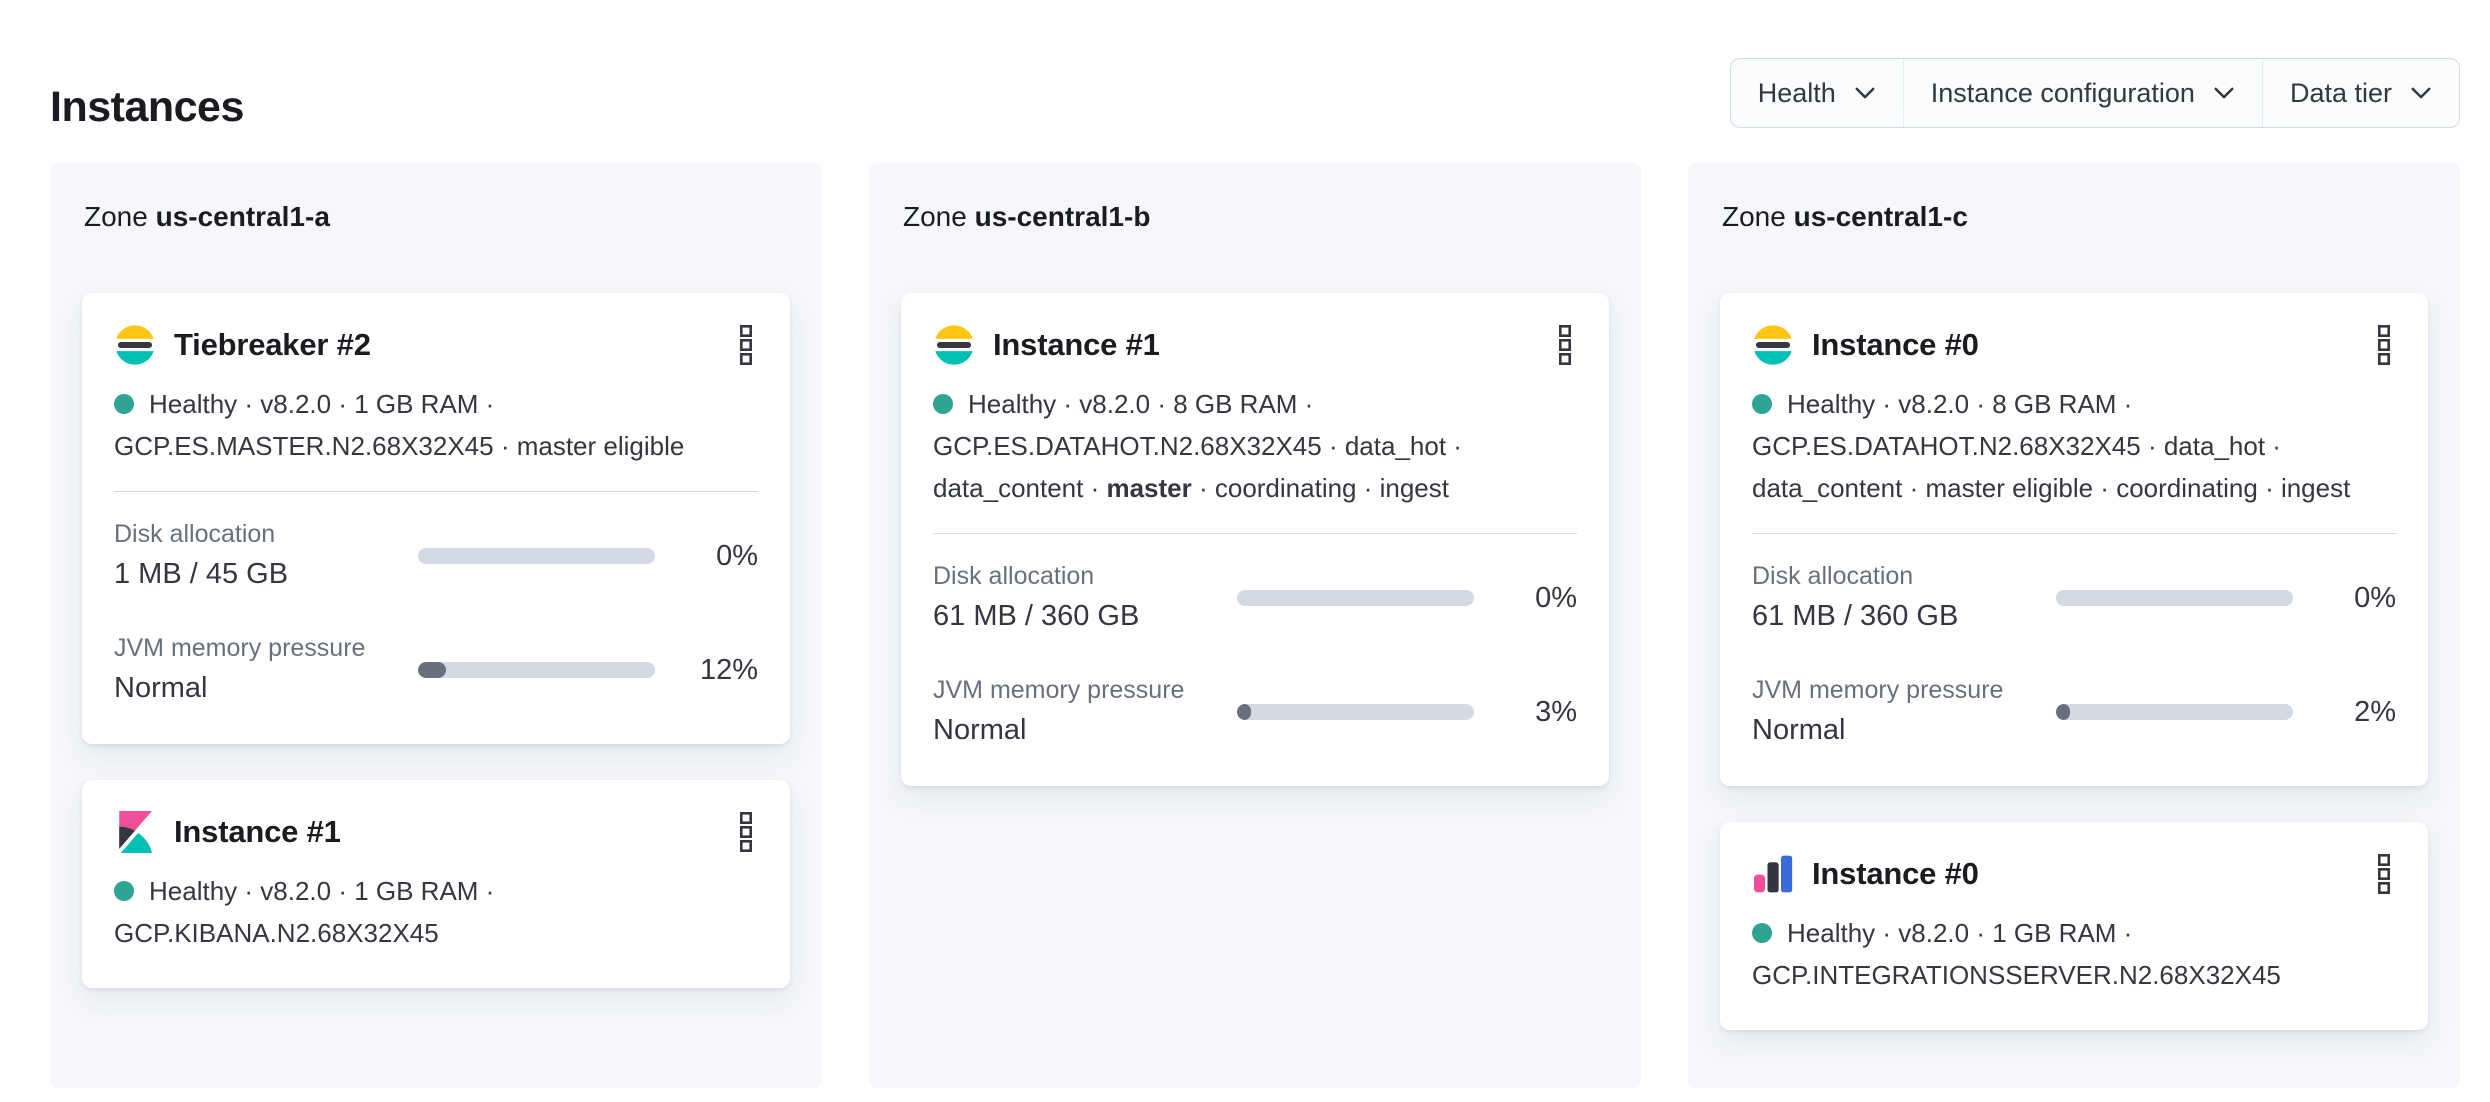 Image resolution: width=2490 pixels, height=1102 pixels. What do you see at coordinates (1880, 216) in the screenshot?
I see `zone-name: us-central1-c` at bounding box center [1880, 216].